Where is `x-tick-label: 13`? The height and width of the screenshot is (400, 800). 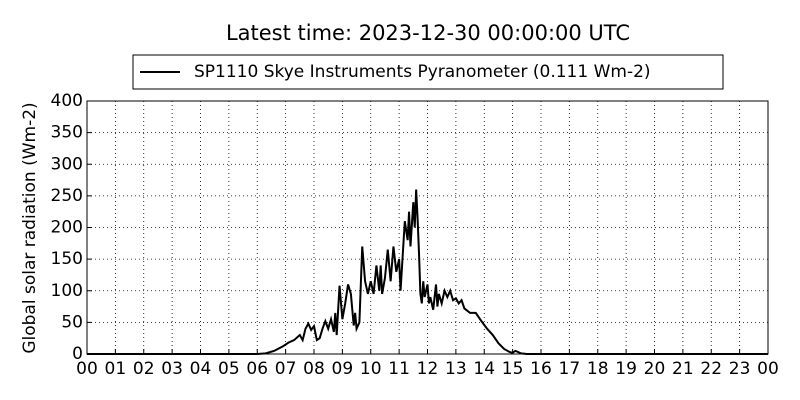
x-tick-label: 13 is located at coordinates (456, 369).